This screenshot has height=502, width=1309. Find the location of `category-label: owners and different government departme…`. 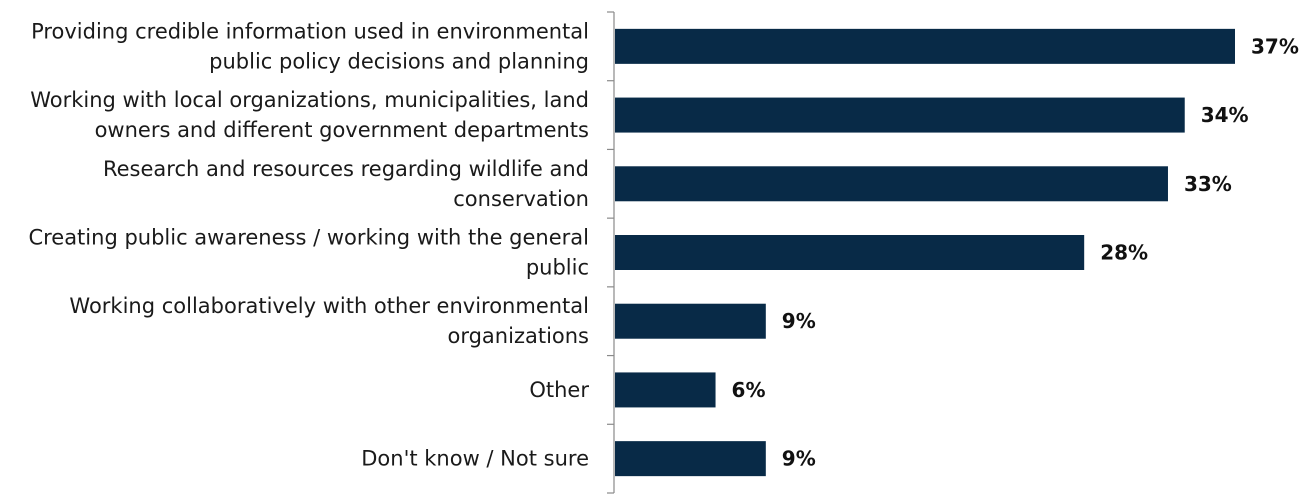

category-label: owners and different government departme… is located at coordinates (342, 130).